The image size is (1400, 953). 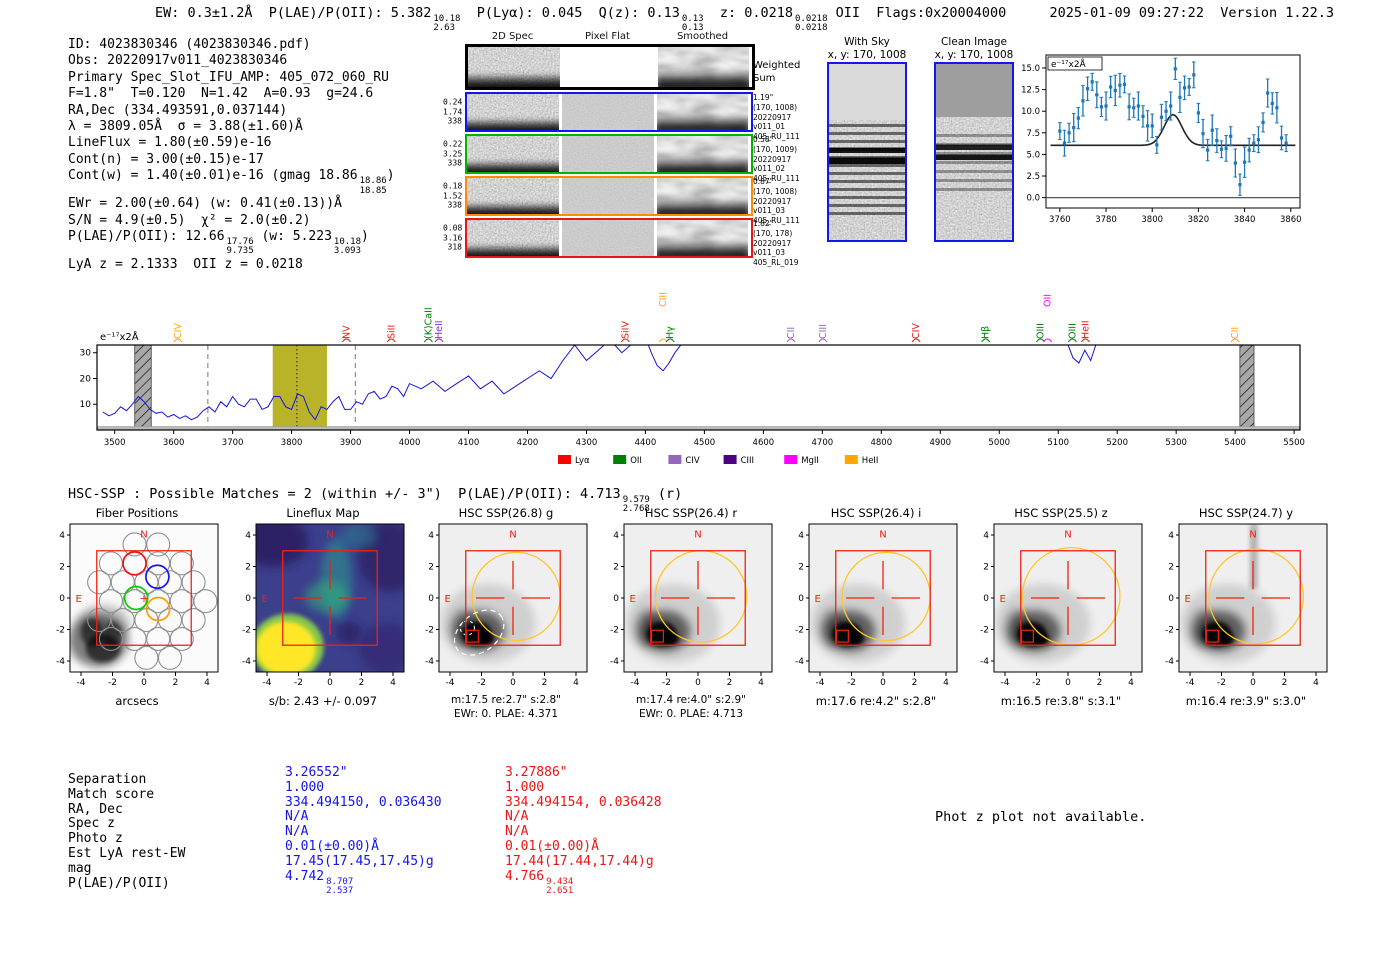 I want to click on svg-text: 10, so click(x=86, y=405).